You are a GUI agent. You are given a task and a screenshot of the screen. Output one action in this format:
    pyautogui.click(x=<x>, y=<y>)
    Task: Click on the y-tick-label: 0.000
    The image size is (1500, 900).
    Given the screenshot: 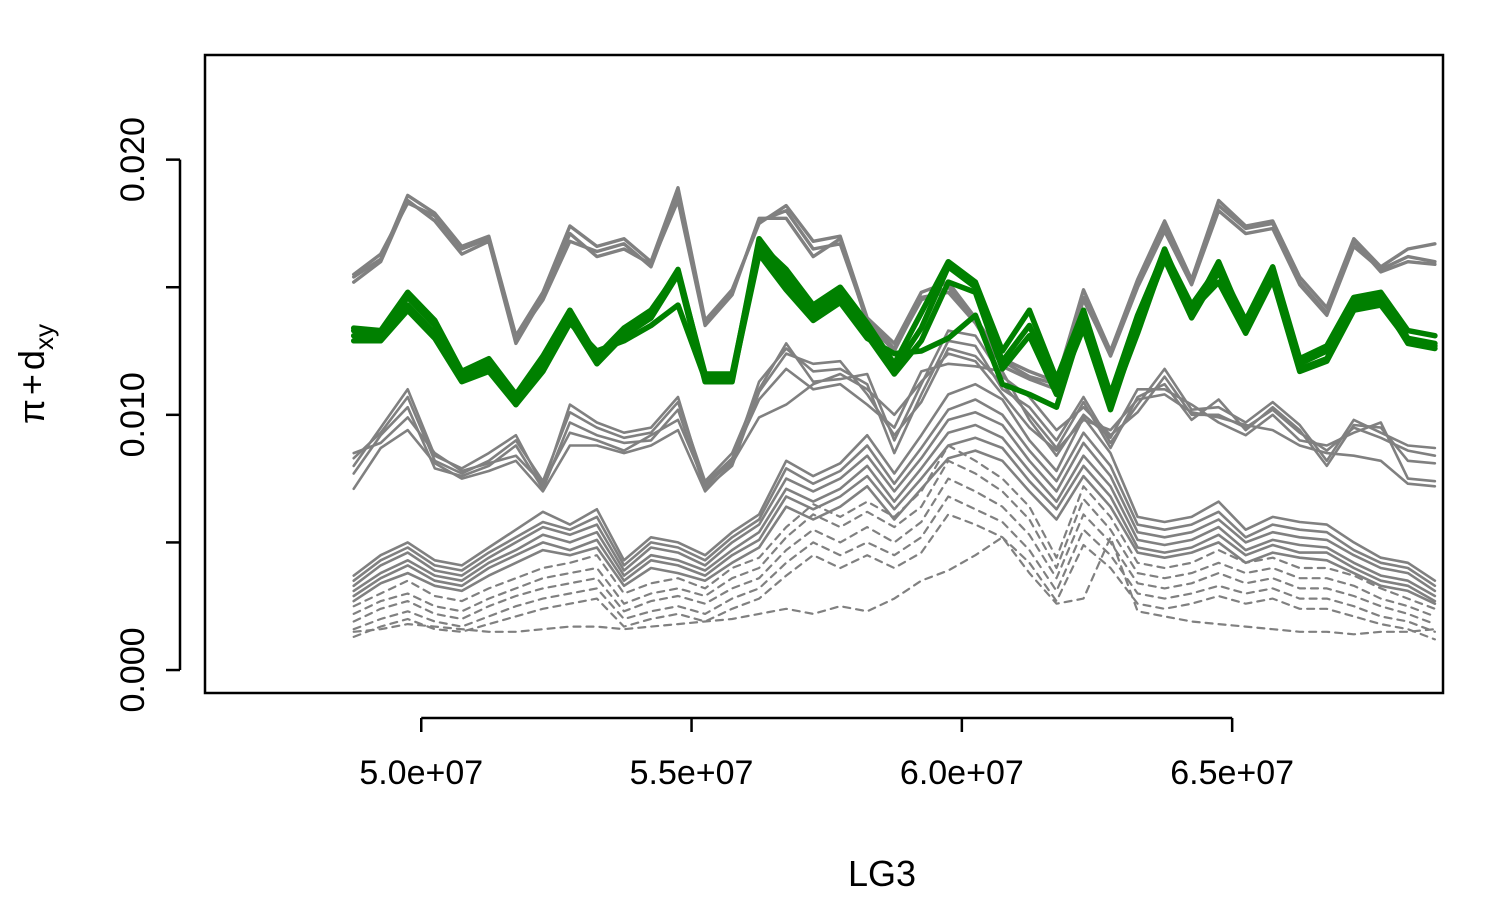 What is the action you would take?
    pyautogui.click(x=133, y=669)
    